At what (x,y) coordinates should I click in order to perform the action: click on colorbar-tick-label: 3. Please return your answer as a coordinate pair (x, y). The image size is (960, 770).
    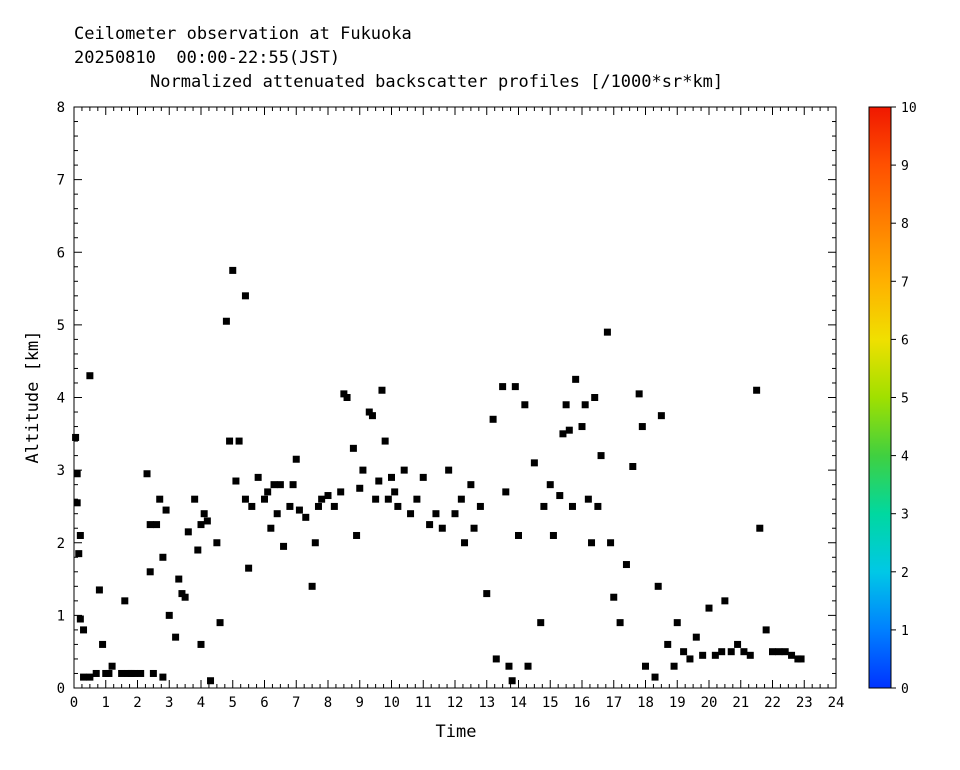
    Looking at the image, I should click on (905, 515).